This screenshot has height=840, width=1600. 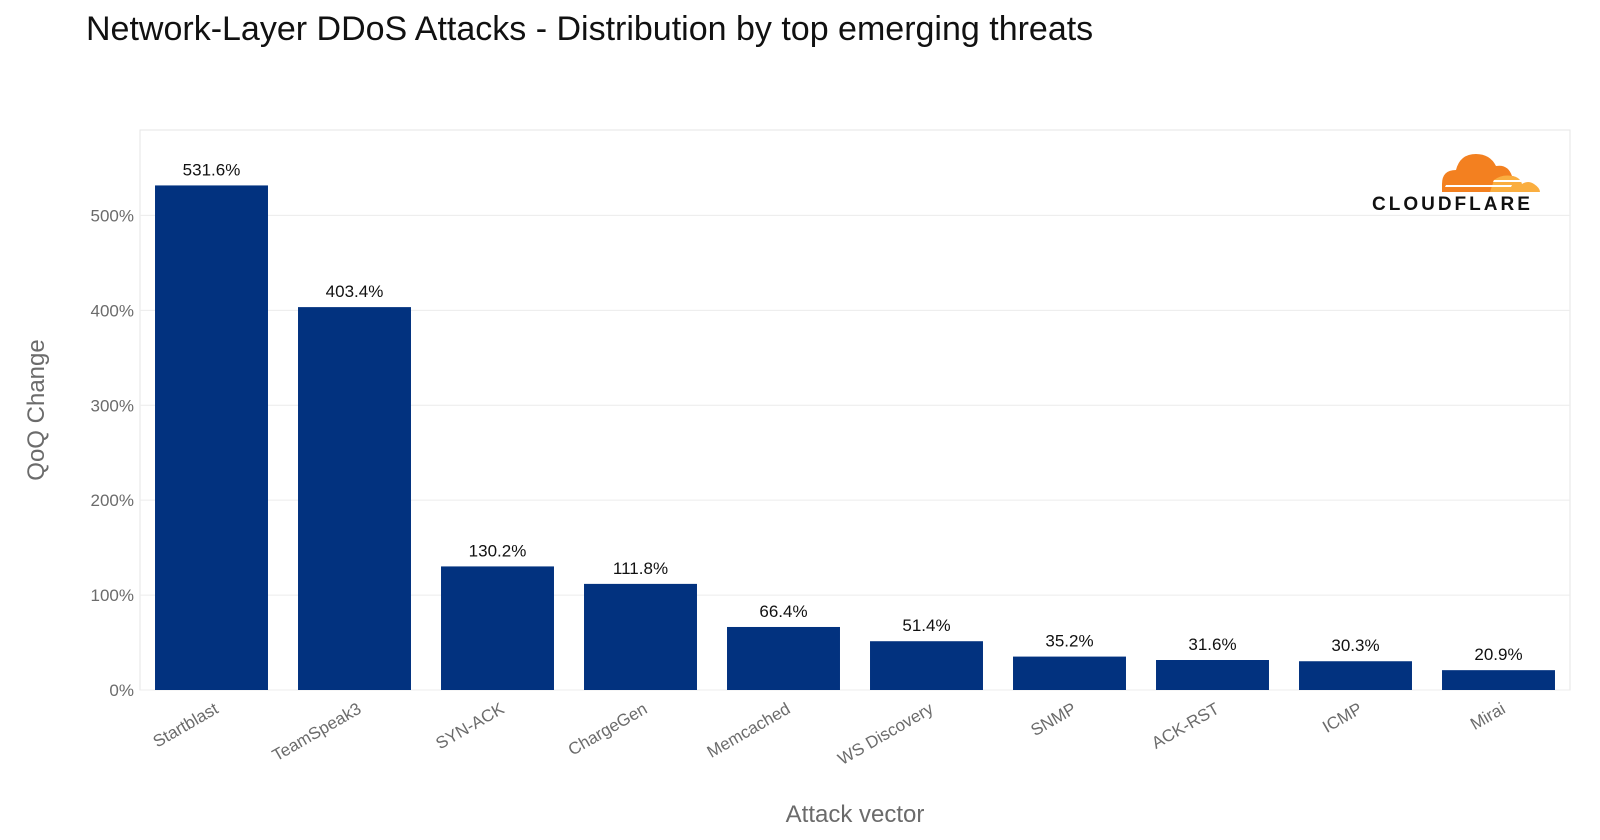 I want to click on data-label: 111.8%, so click(x=640, y=568).